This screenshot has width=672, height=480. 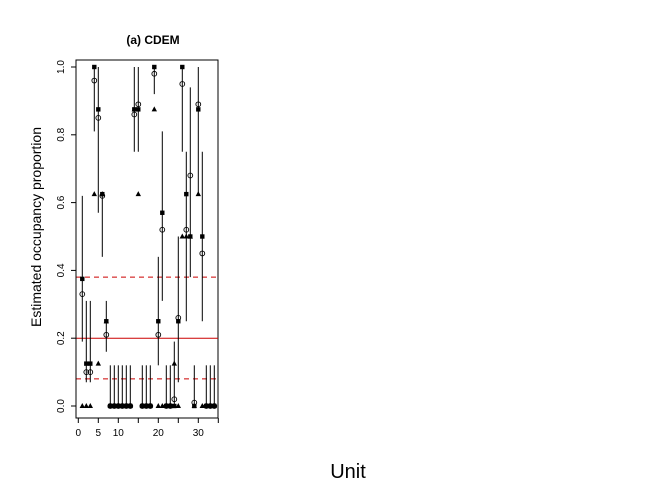 I want to click on interval-segments, so click(x=148, y=236).